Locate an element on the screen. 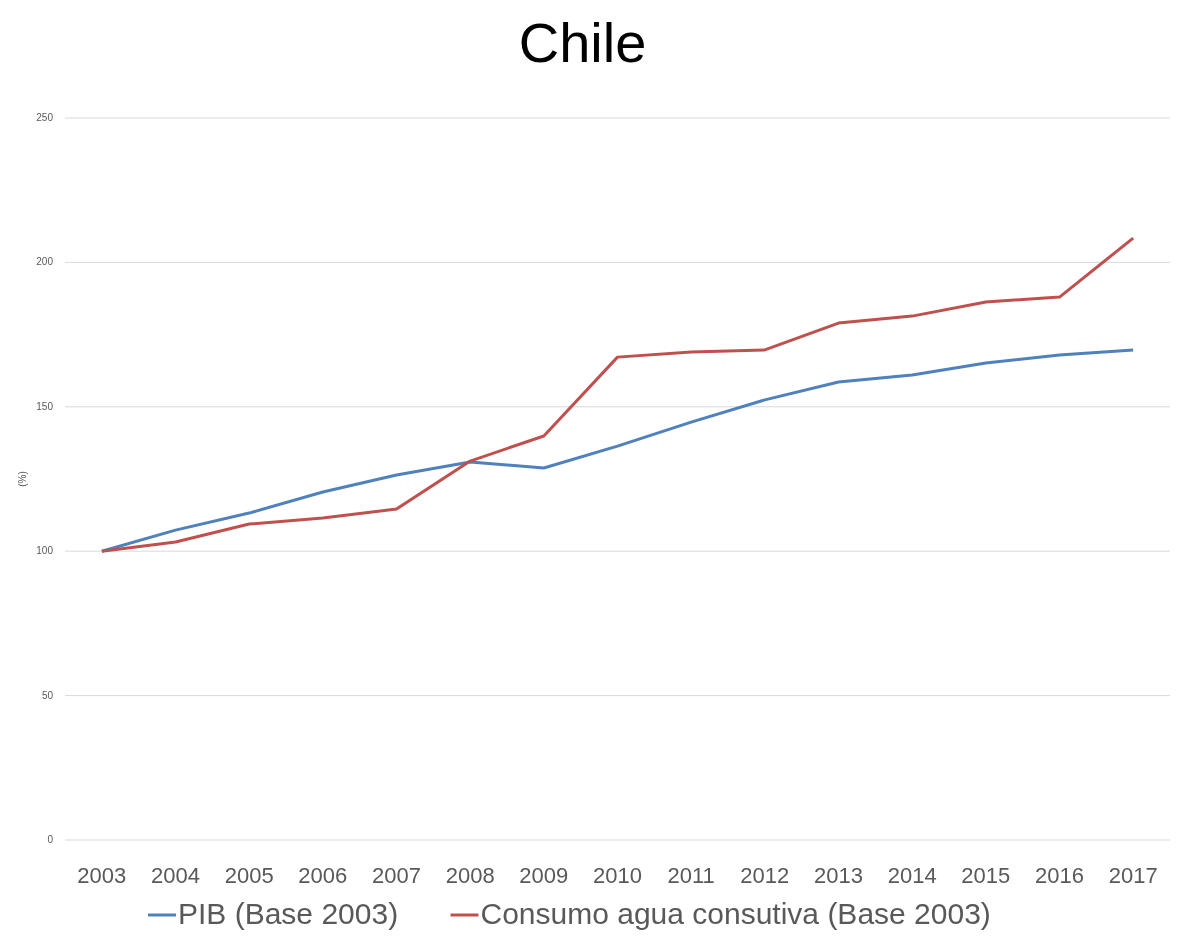 This screenshot has width=1185, height=942. y-tick-label: 150 is located at coordinates (45, 406).